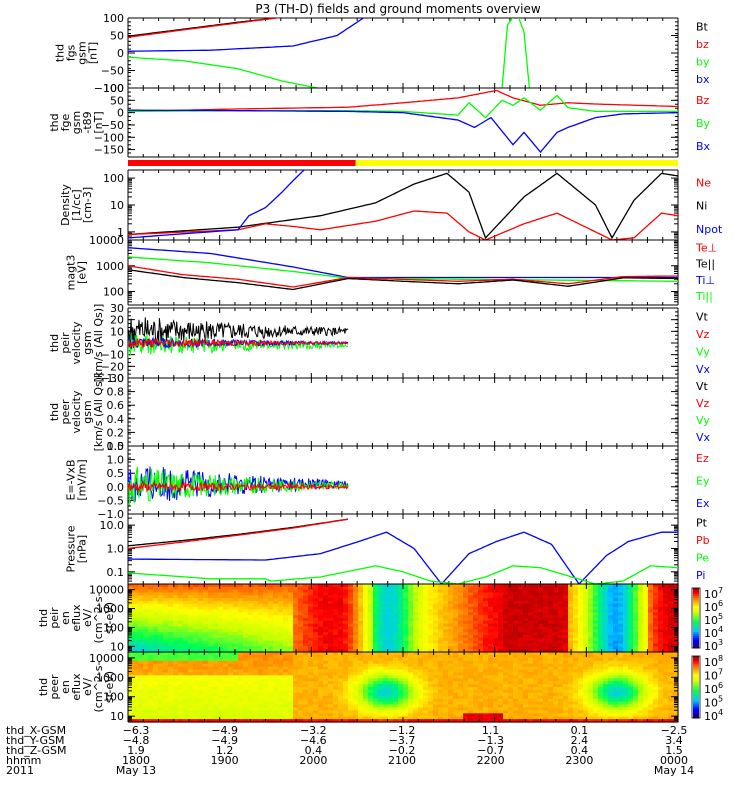 This screenshot has height=800, width=750. Describe the element at coordinates (65, 618) in the screenshot. I see `y-axis-label: en` at that location.